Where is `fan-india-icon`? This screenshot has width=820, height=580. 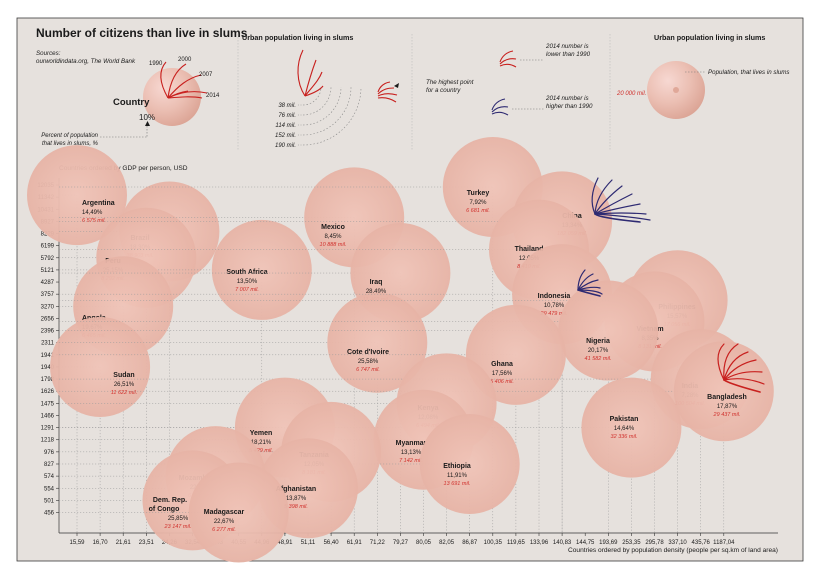
fan-india-icon is located at coordinates (741, 368).